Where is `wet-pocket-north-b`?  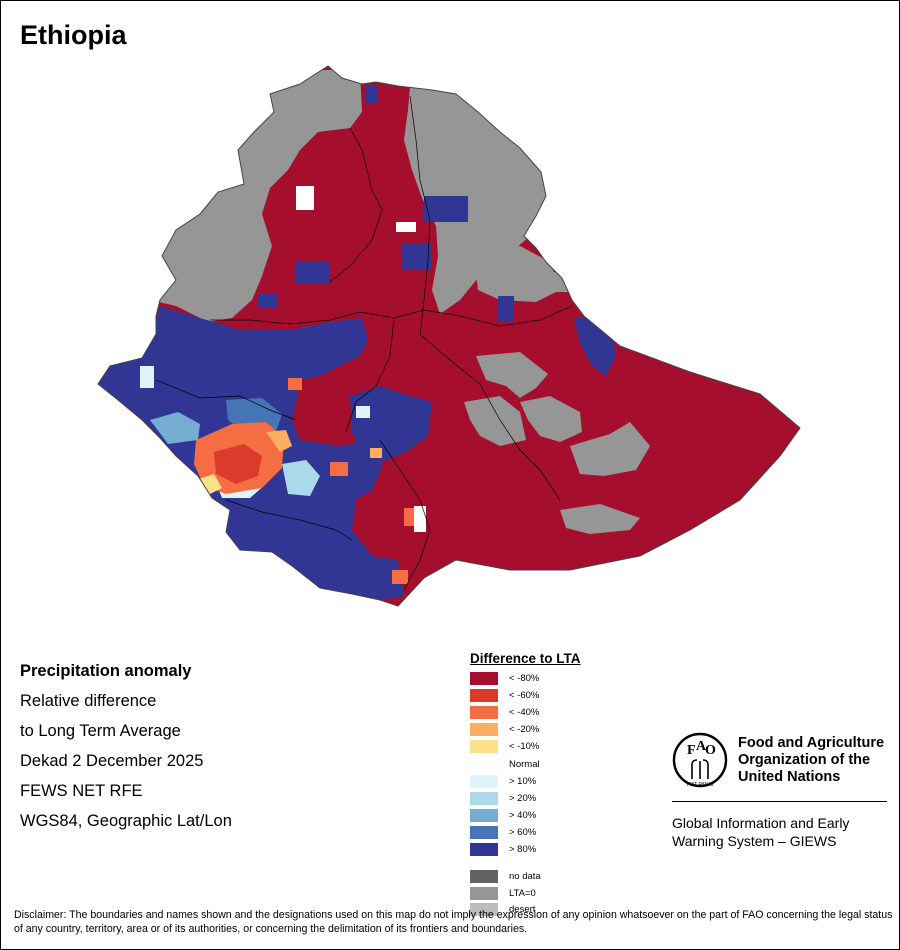 wet-pocket-north-b is located at coordinates (417, 257).